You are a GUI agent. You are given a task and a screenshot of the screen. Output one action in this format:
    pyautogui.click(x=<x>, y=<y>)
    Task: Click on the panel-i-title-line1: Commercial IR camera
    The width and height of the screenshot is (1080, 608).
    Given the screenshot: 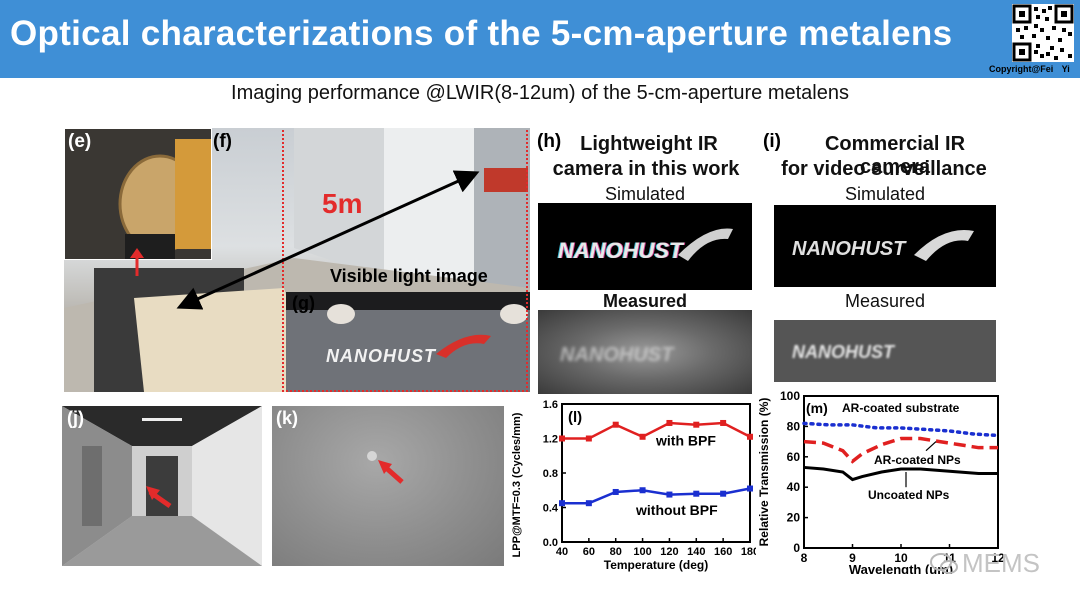 What is the action you would take?
    pyautogui.click(x=895, y=155)
    